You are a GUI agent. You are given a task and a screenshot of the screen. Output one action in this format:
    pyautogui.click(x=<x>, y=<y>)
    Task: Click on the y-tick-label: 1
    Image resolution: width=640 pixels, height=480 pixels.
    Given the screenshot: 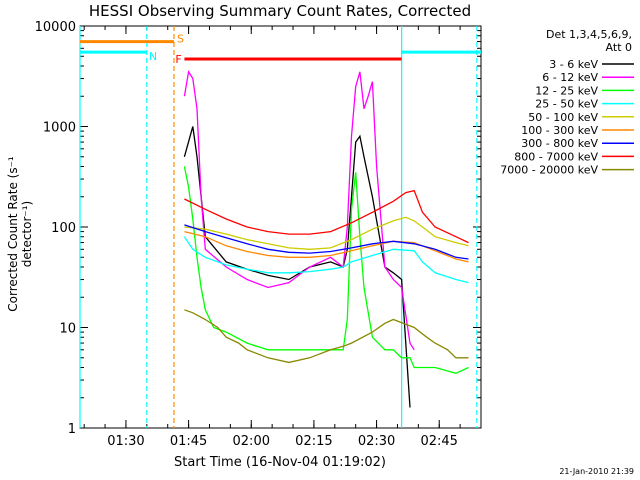 What is the action you would take?
    pyautogui.click(x=72, y=429)
    